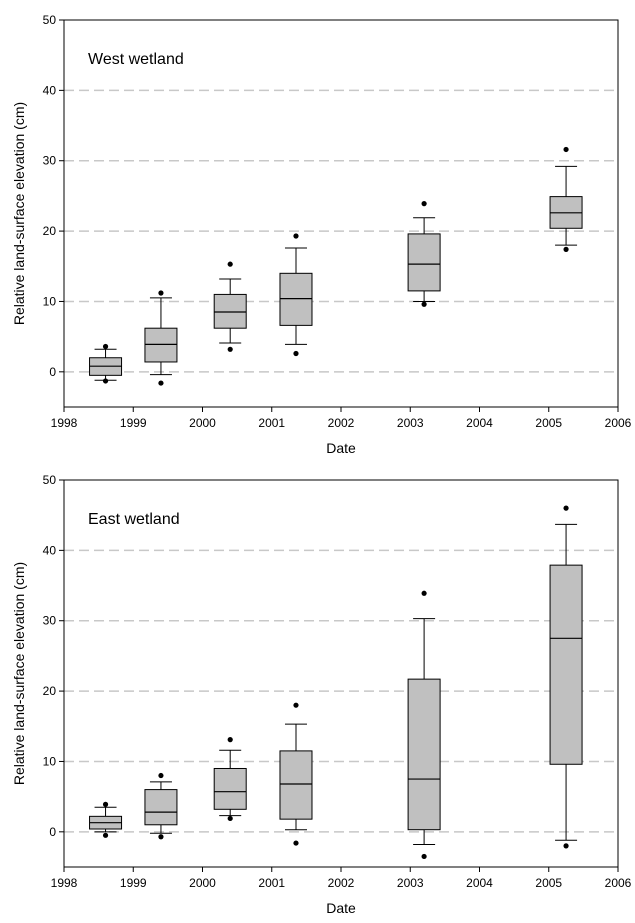 This screenshot has height=923, width=635. Describe the element at coordinates (134, 519) in the screenshot. I see `panel-label: East wetland` at that location.